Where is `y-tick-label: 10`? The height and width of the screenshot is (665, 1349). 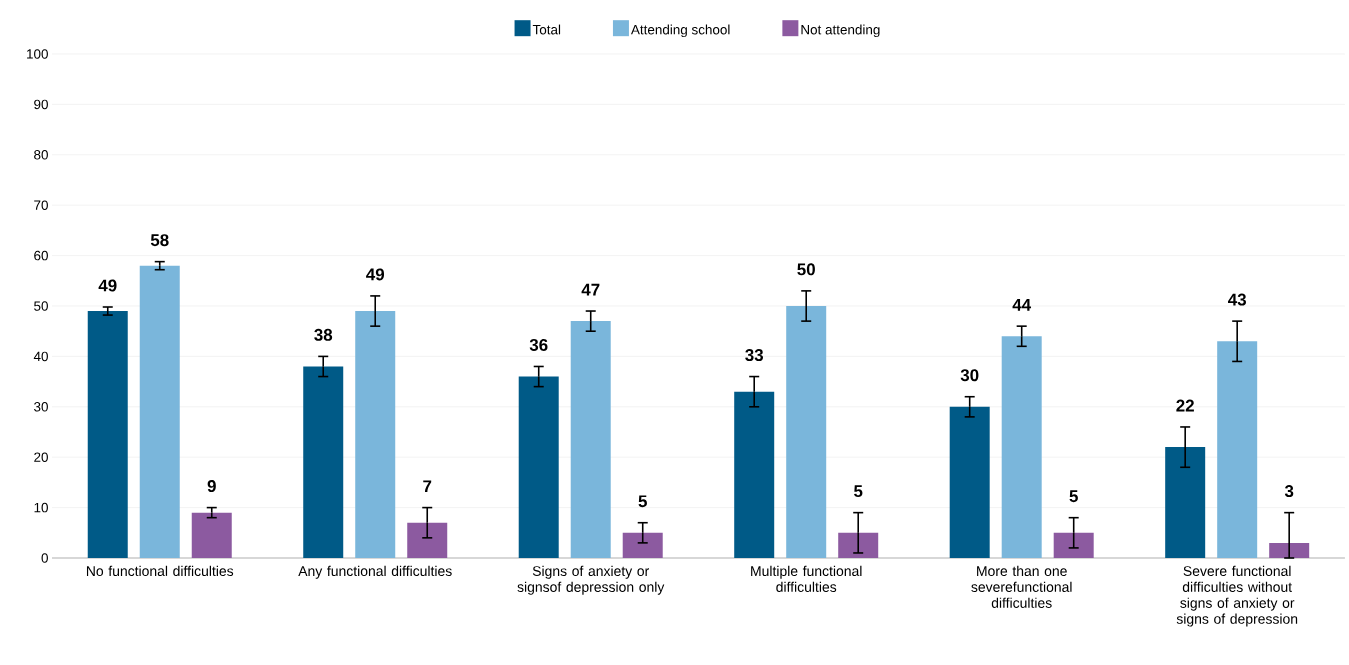
y-tick-label: 10 is located at coordinates (41, 507).